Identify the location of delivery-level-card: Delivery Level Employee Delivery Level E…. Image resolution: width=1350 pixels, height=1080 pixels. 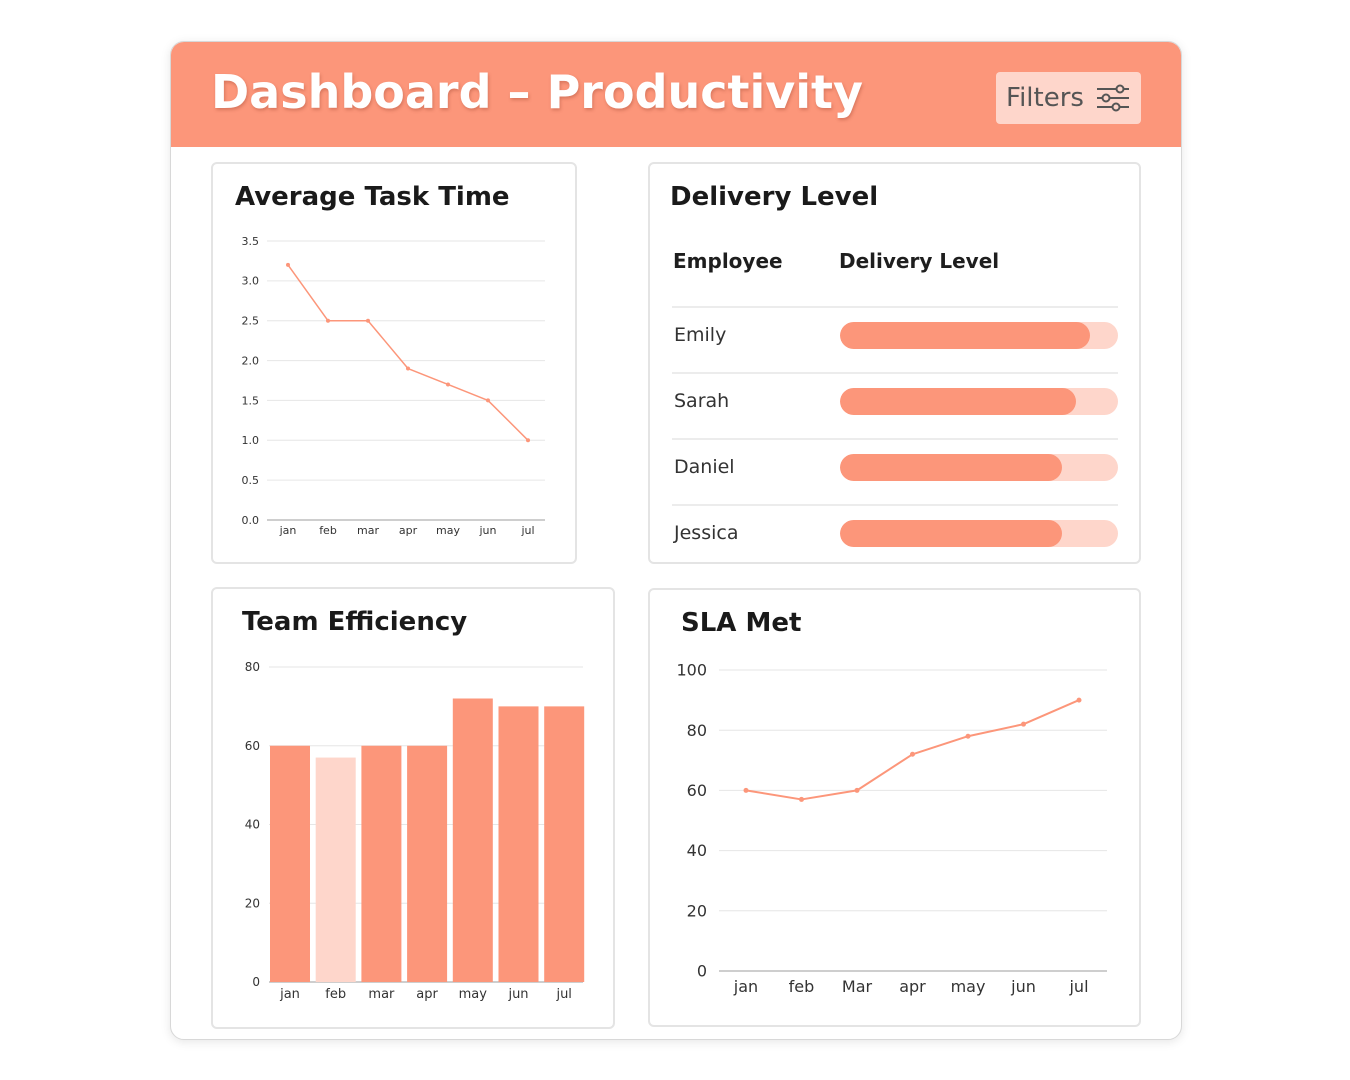
(894, 363).